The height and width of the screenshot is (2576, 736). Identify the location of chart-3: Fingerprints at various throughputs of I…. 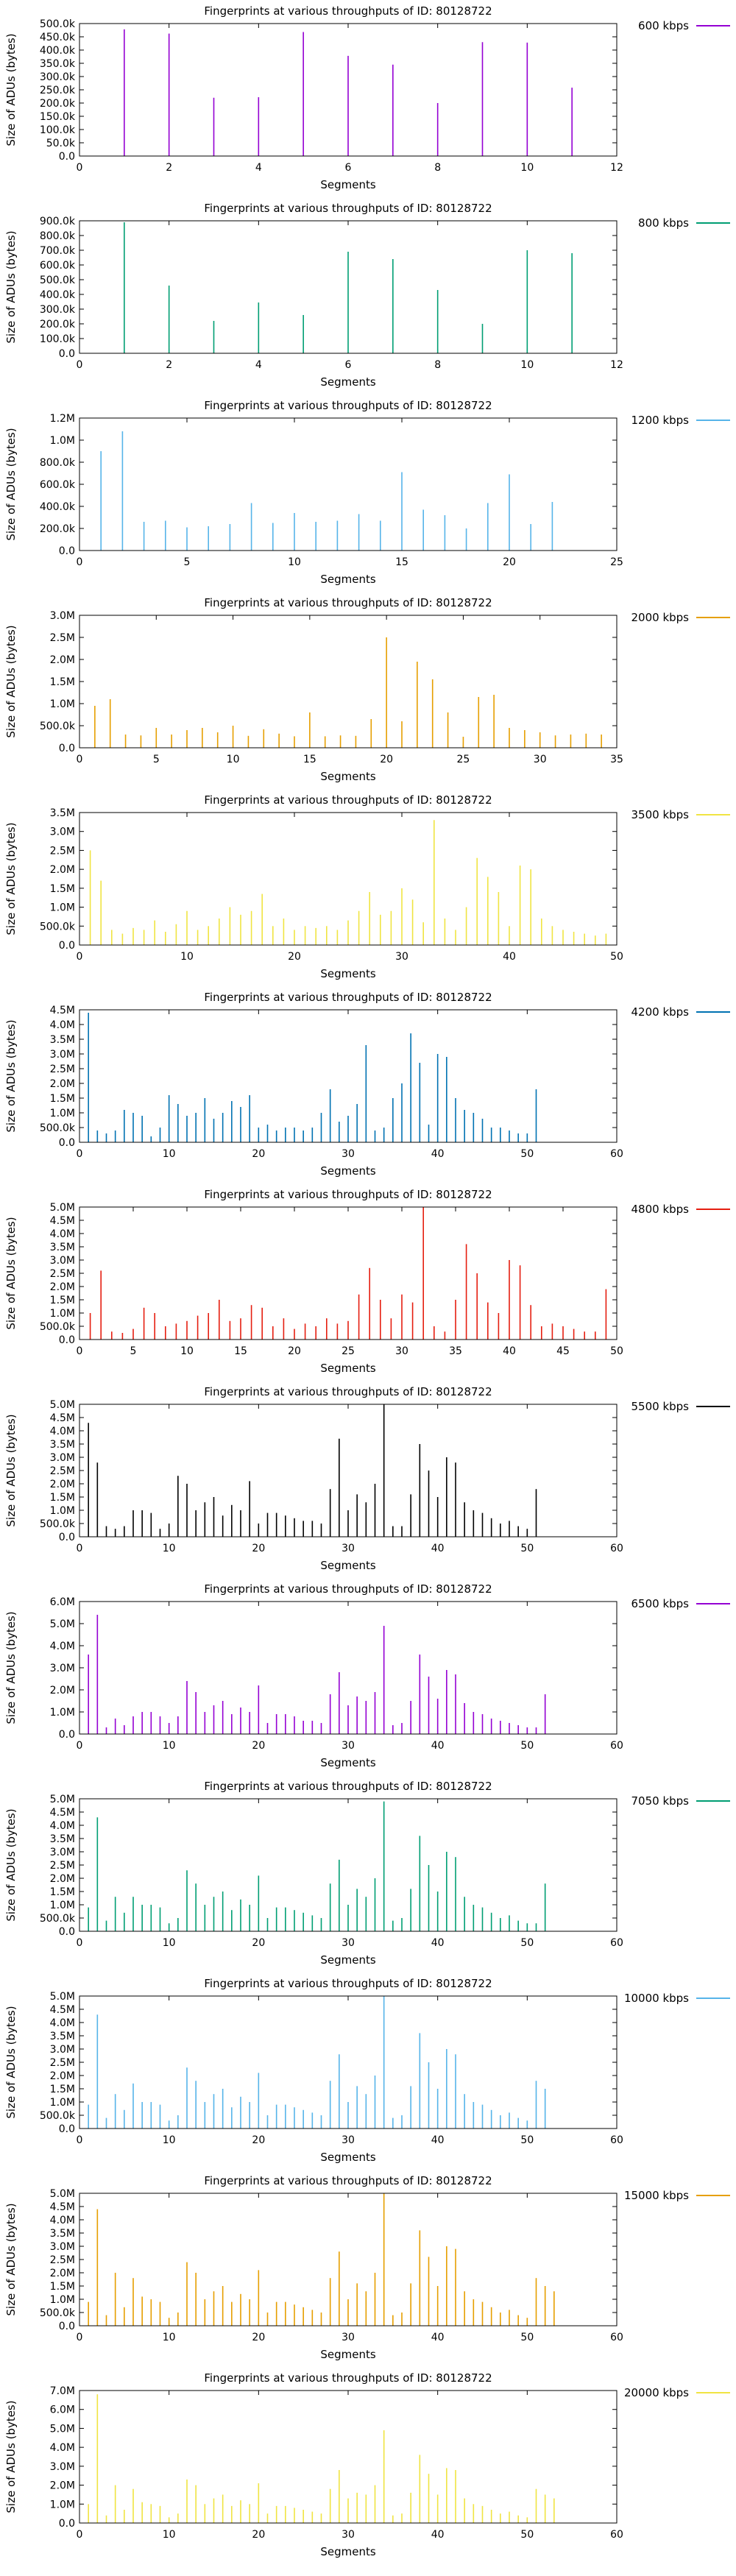
(367, 493).